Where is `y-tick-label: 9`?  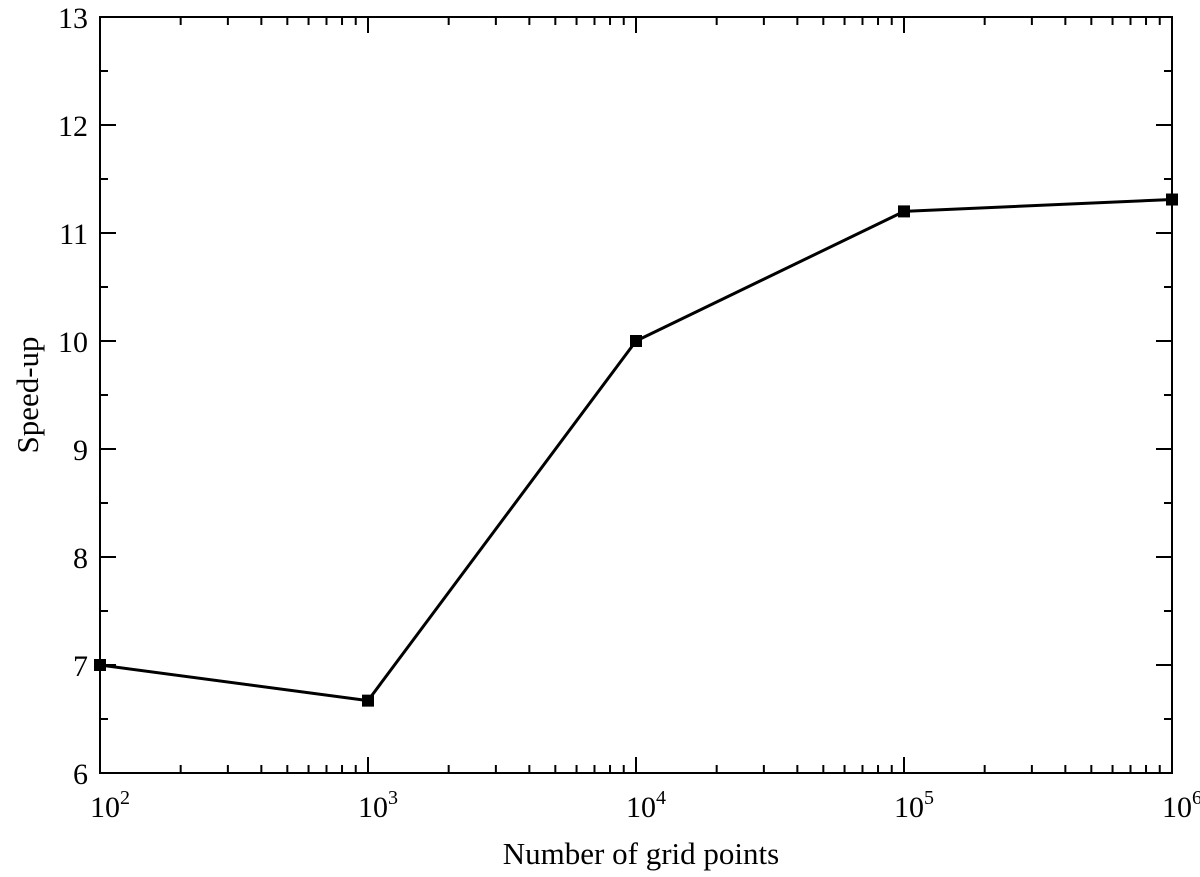
y-tick-label: 9 is located at coordinates (80, 450).